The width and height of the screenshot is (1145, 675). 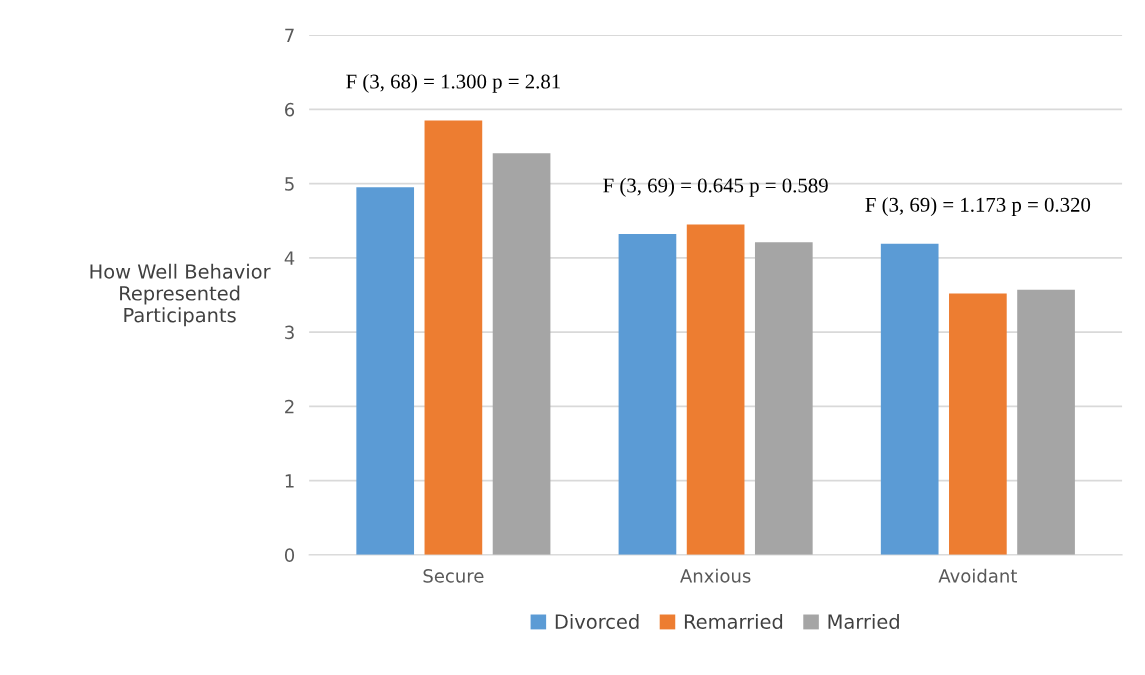 I want to click on x-tick-label: Anxious, so click(x=715, y=575).